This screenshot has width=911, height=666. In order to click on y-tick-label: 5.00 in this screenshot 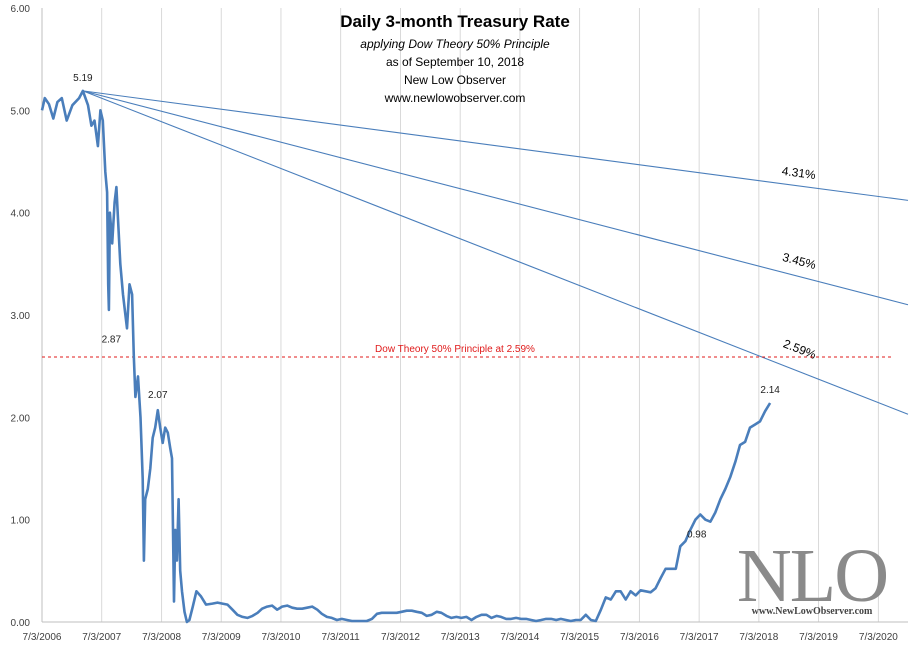, I will do `click(21, 111)`.